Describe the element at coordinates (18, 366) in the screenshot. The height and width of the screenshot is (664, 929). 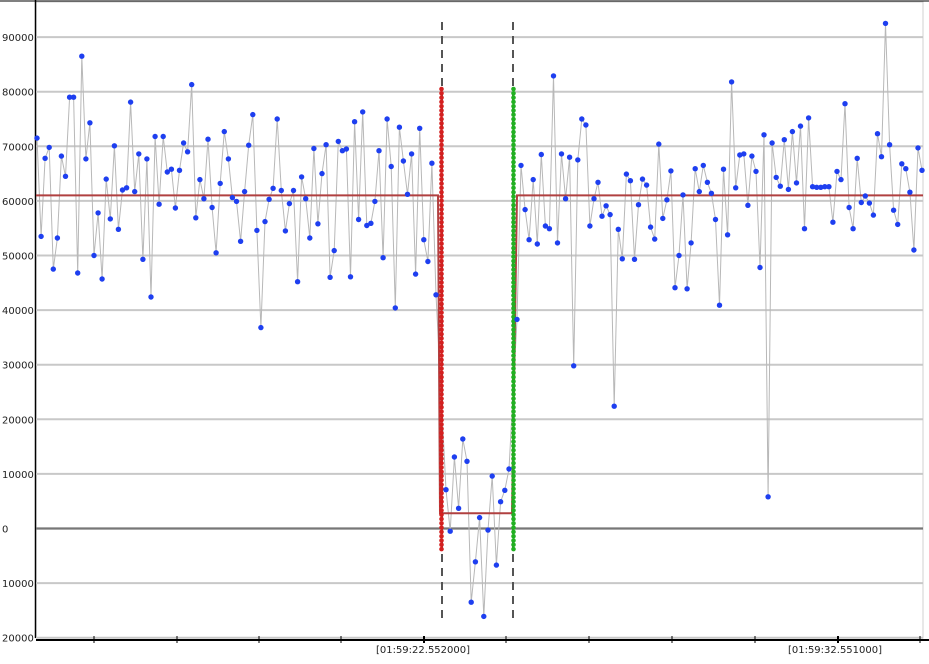
I see `y-tick-label: 30000` at that location.